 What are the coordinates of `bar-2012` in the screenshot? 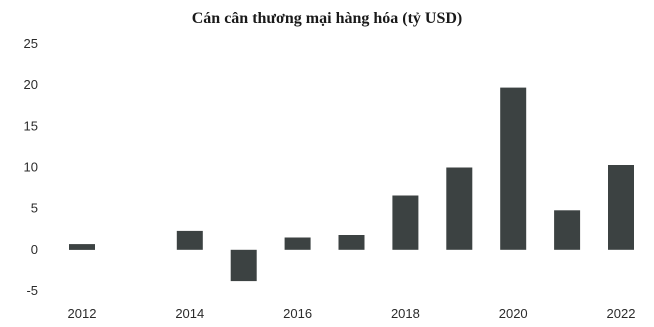 It's located at (82, 247).